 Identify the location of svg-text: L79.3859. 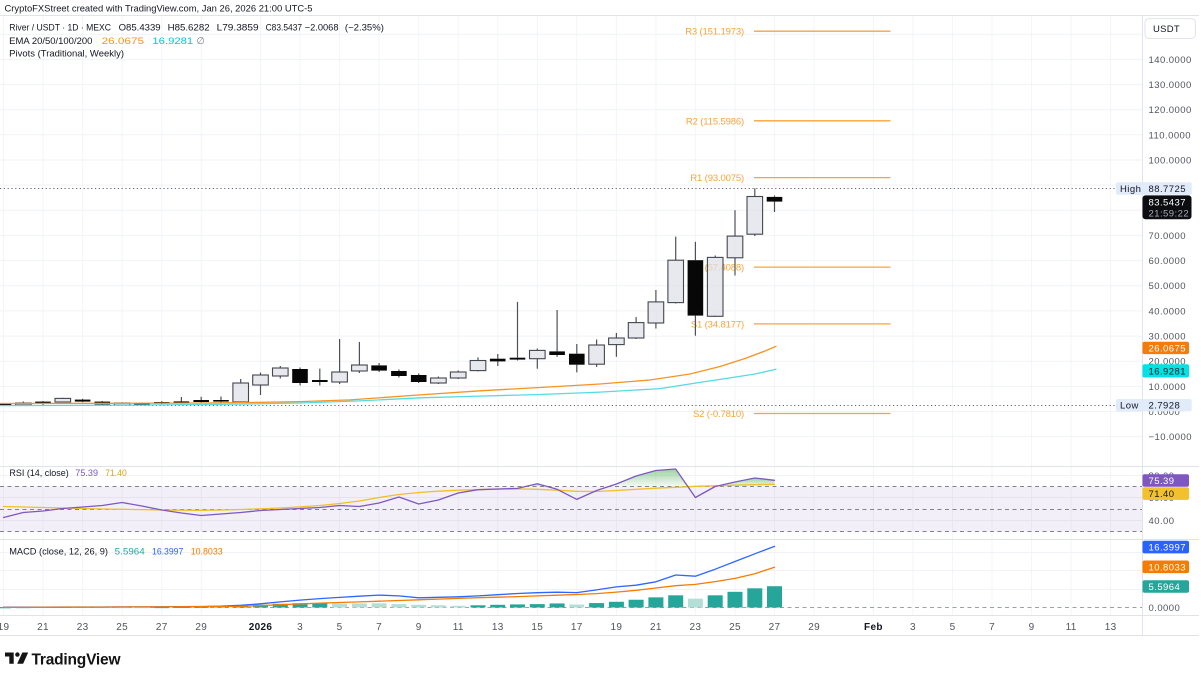
(238, 28).